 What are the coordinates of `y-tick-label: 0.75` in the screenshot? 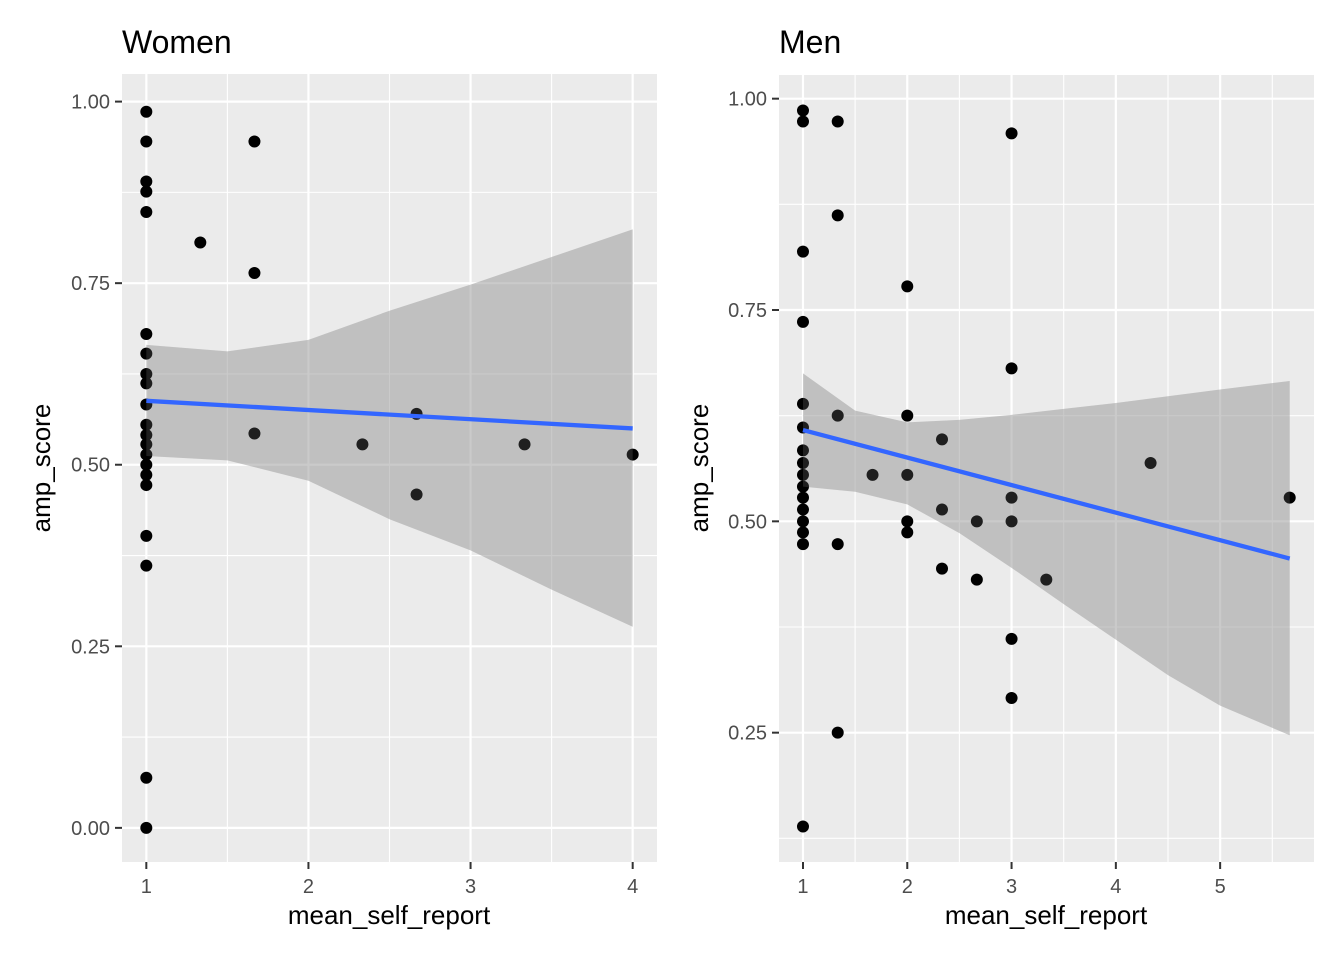 It's located at (747, 311).